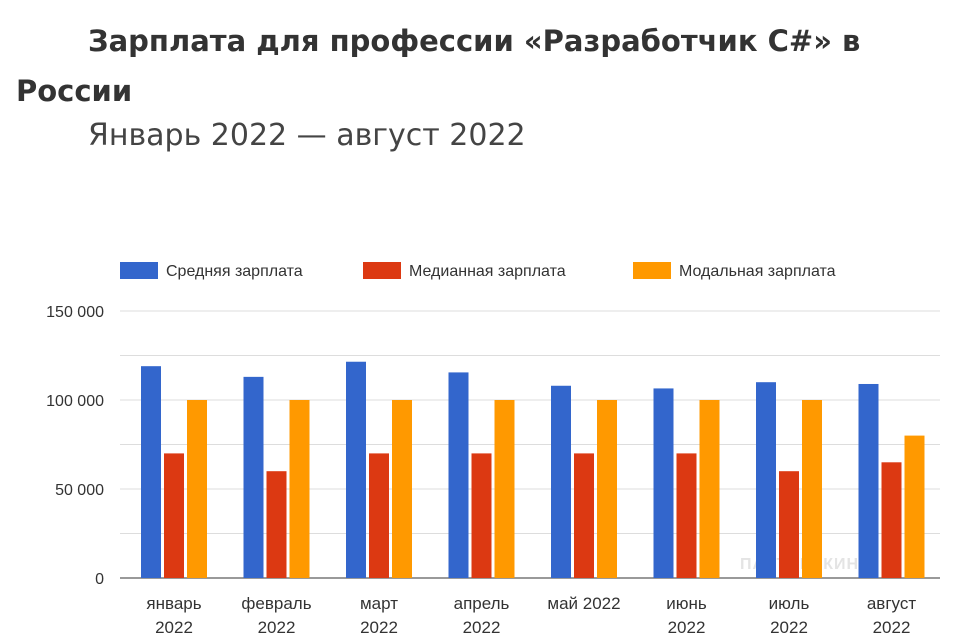 The height and width of the screenshot is (640, 974). What do you see at coordinates (74, 91) in the screenshot?
I see `chart-title-line2: России` at bounding box center [74, 91].